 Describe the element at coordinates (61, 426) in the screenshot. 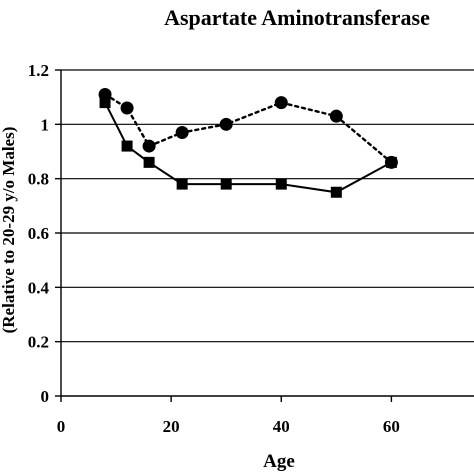

I see `x-tick-label-0: 0` at that location.